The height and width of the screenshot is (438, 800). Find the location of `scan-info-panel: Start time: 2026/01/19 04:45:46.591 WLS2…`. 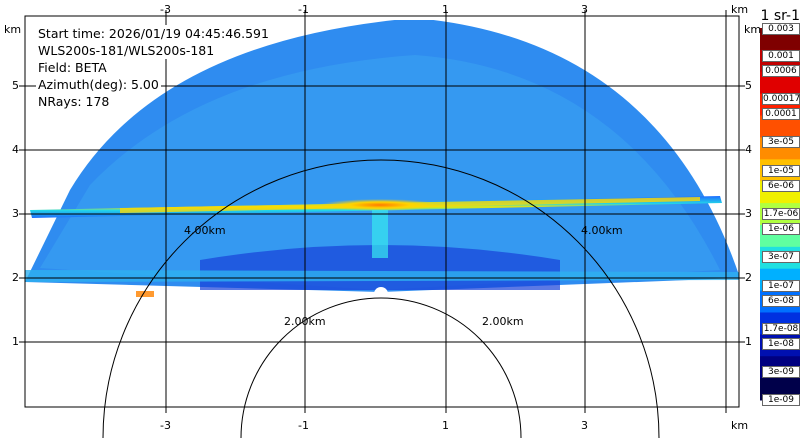

scan-info-panel: Start time: 2026/01/19 04:45:46.591 WLS2… is located at coordinates (153, 67).